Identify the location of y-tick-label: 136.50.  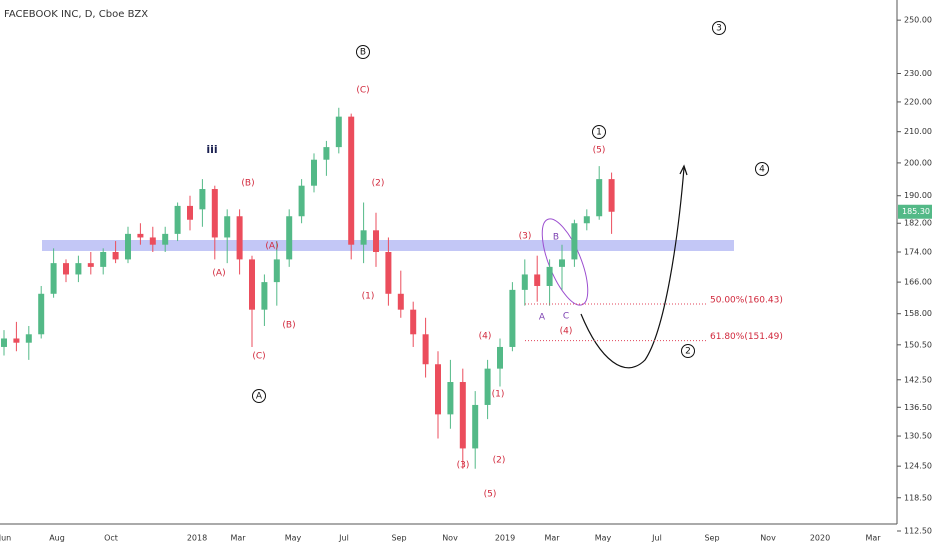
(918, 407).